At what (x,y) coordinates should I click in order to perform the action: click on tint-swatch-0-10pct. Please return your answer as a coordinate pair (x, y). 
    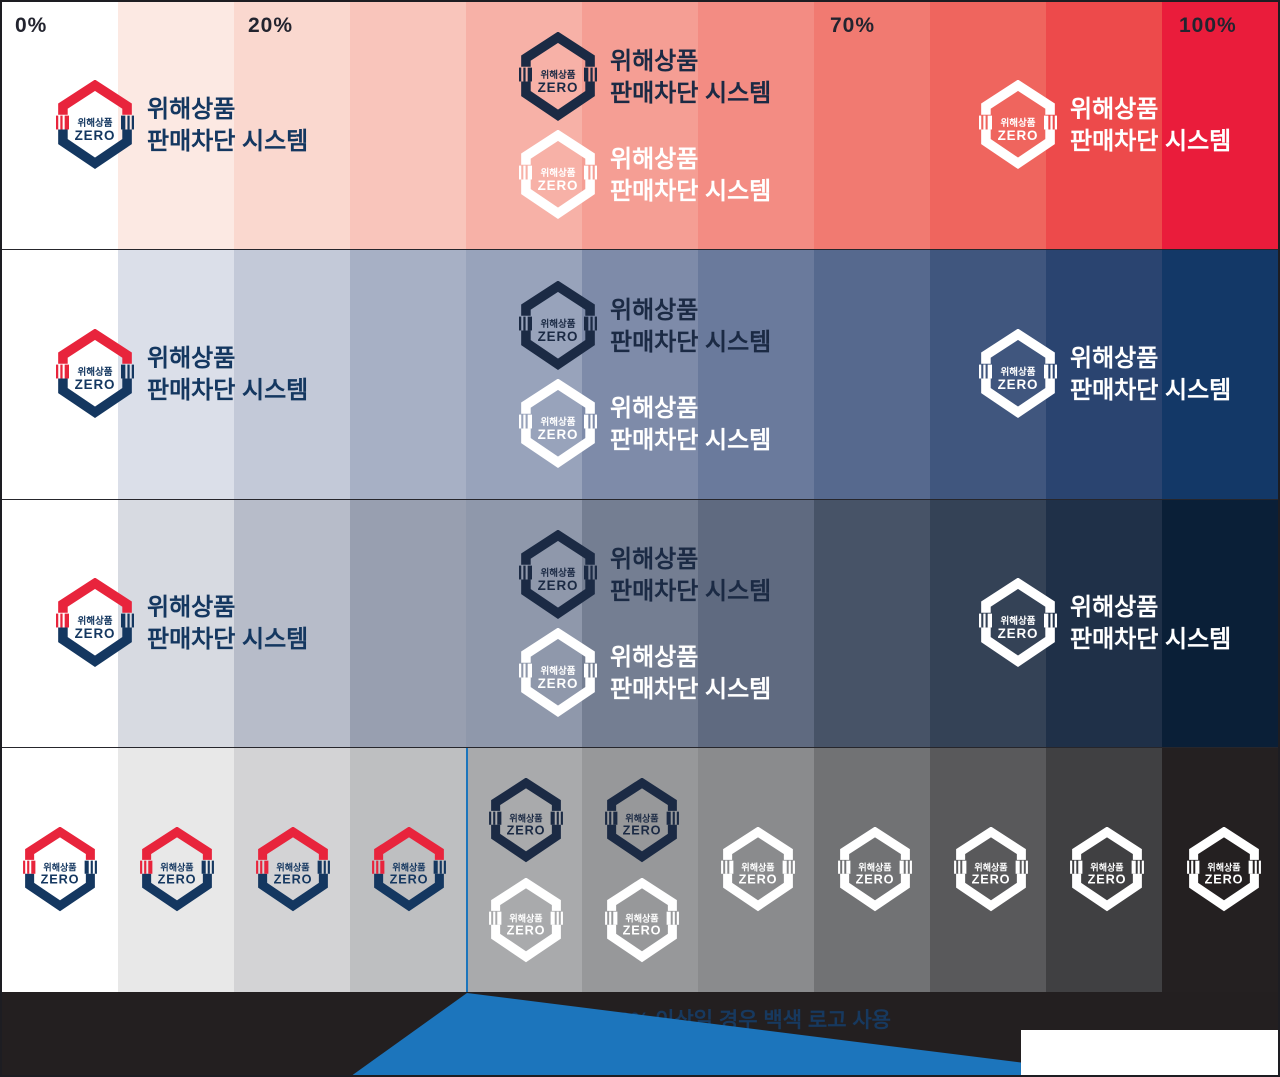
    Looking at the image, I should click on (176, 125).